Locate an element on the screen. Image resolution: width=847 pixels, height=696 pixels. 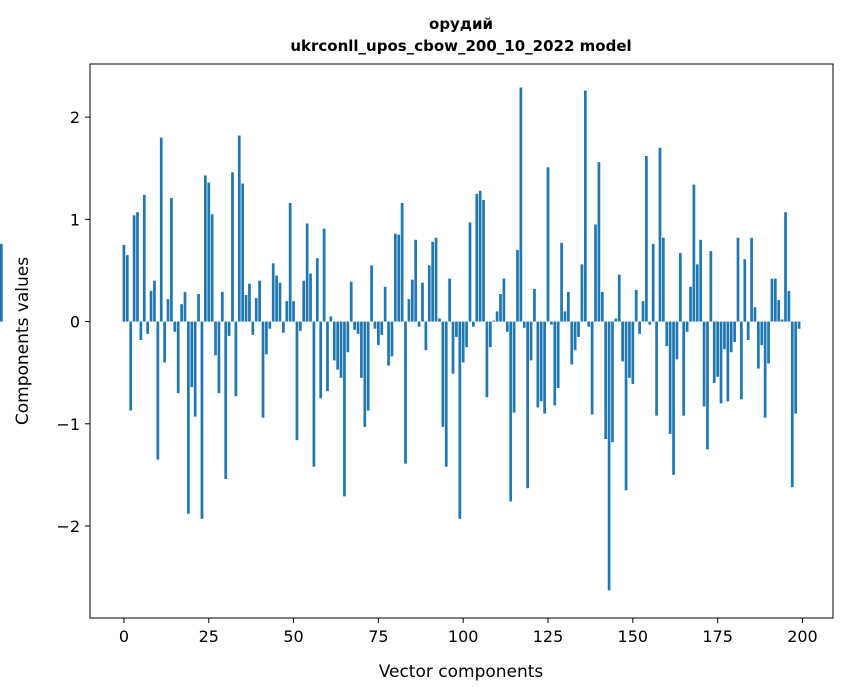
y-axis-label: Components values is located at coordinates (23, 341).